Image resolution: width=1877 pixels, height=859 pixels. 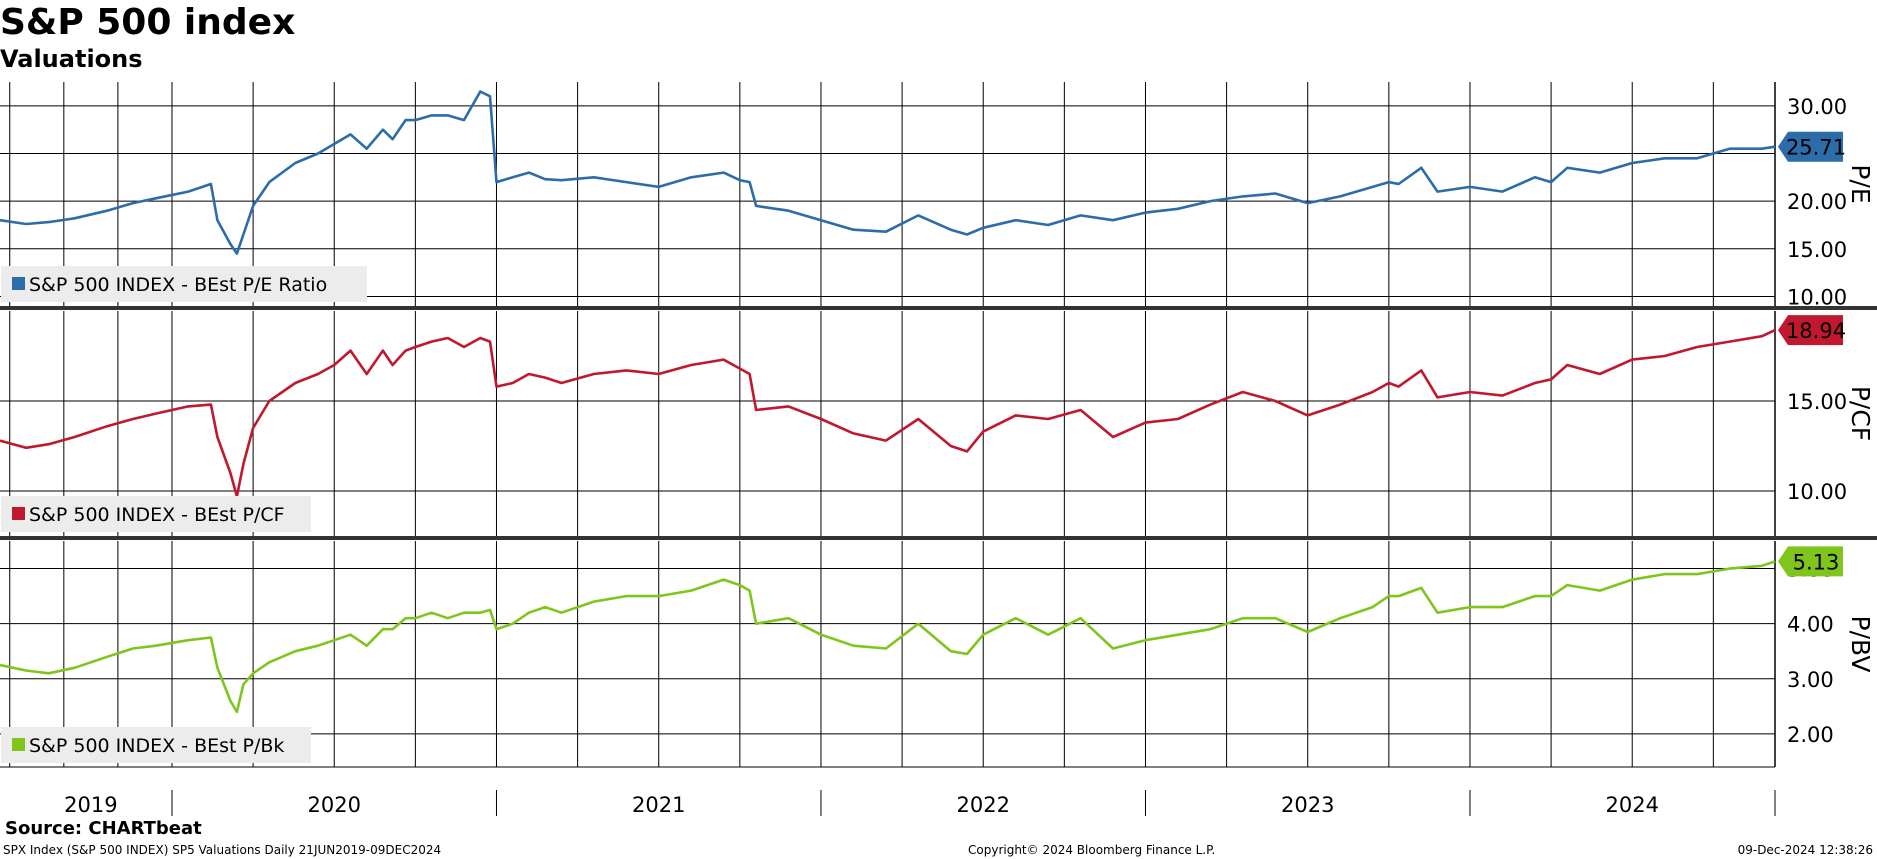 I want to click on y-tick-label: 2.00, so click(x=1810, y=735).